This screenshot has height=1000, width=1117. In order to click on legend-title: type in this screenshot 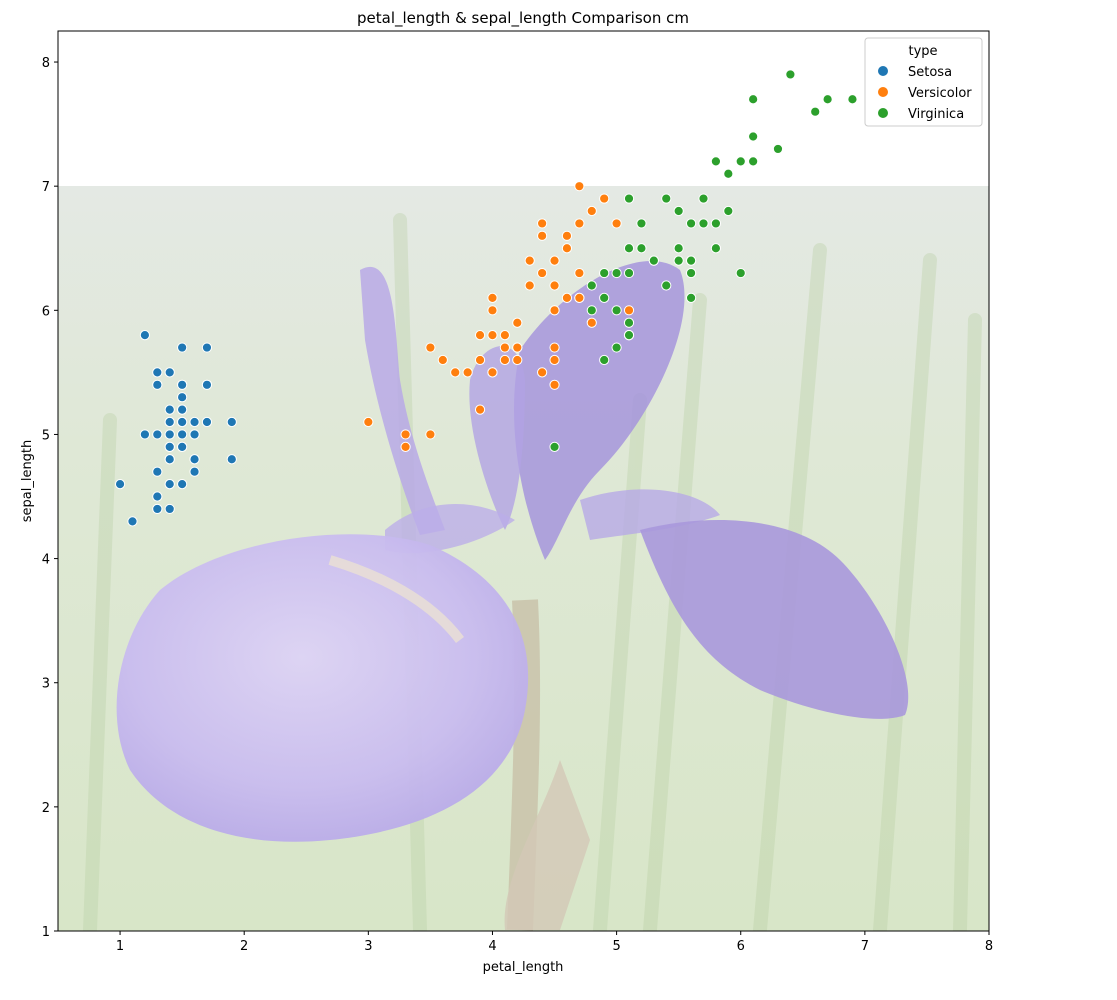, I will do `click(922, 51)`.